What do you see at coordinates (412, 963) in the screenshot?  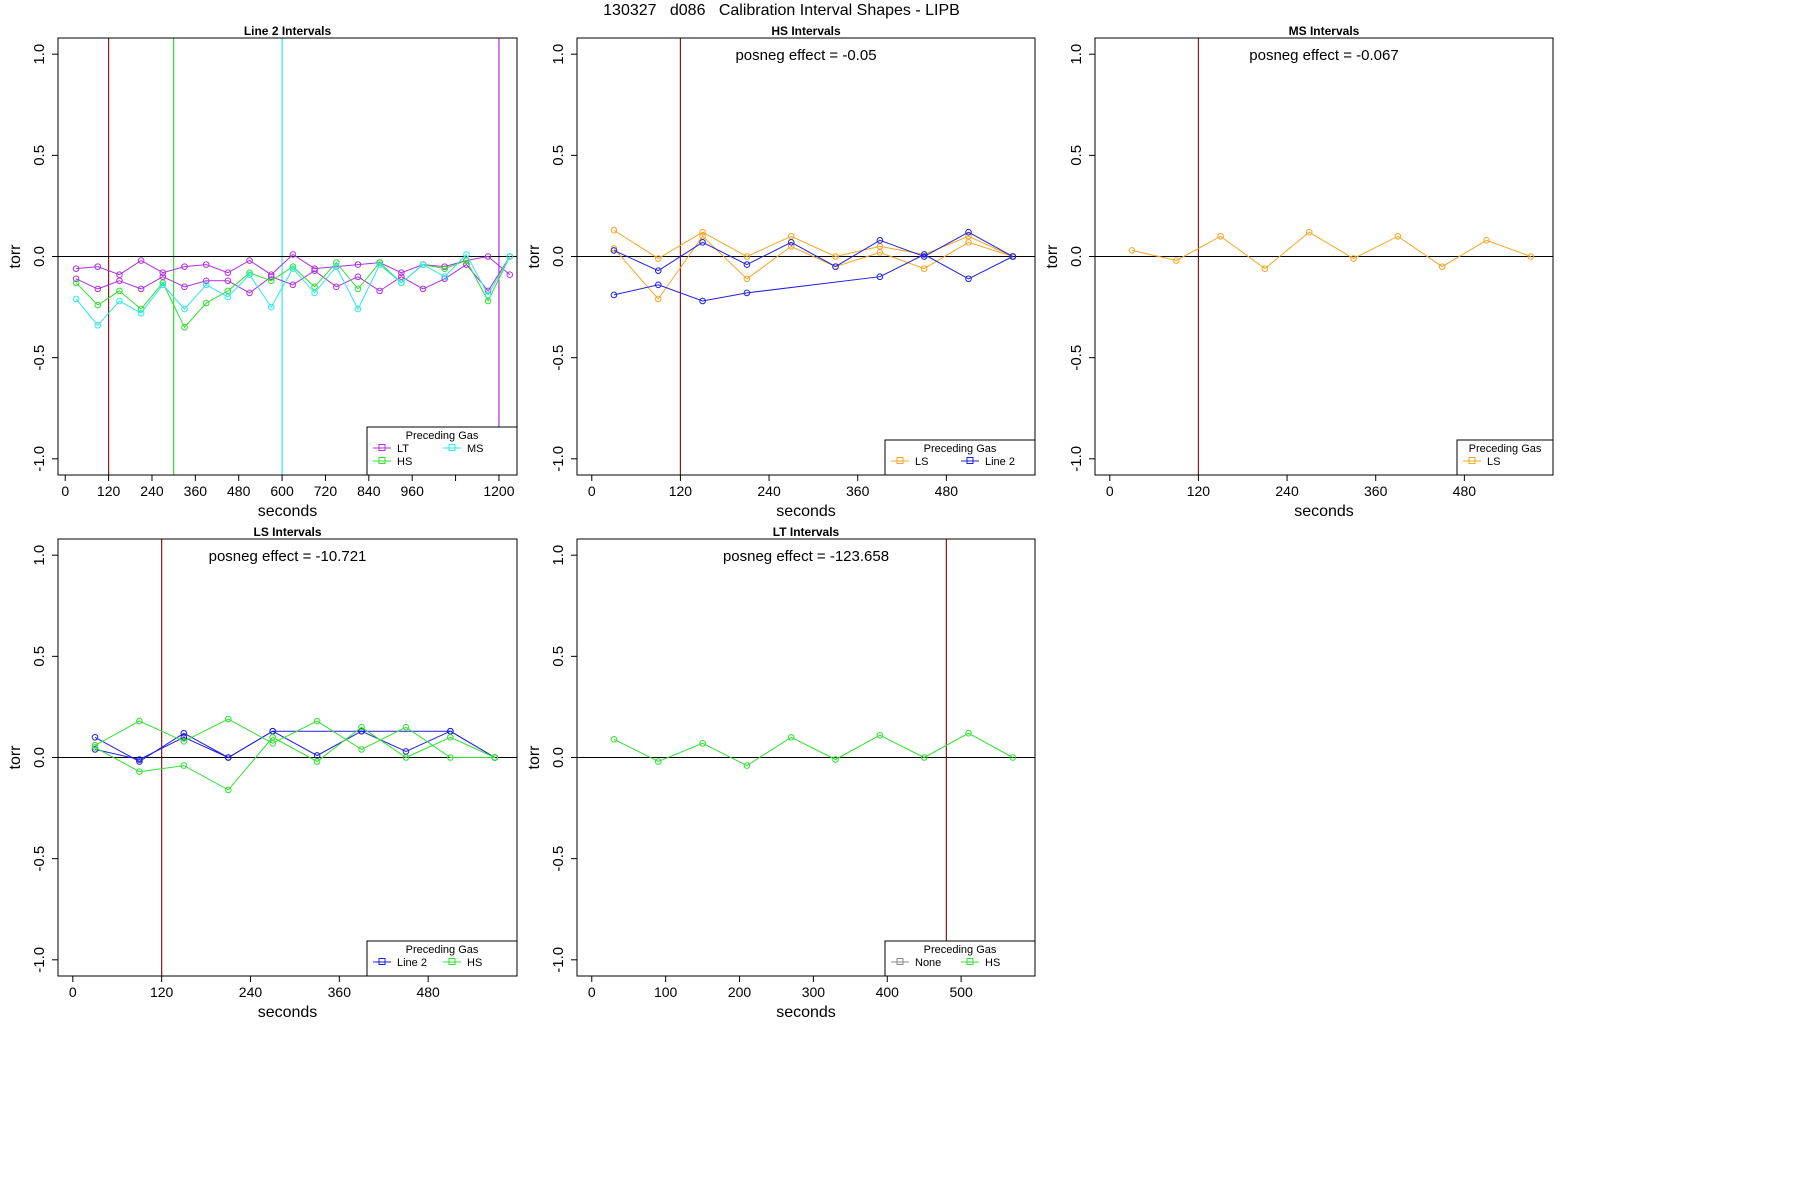 I see `legend-entry-label: Line 2` at bounding box center [412, 963].